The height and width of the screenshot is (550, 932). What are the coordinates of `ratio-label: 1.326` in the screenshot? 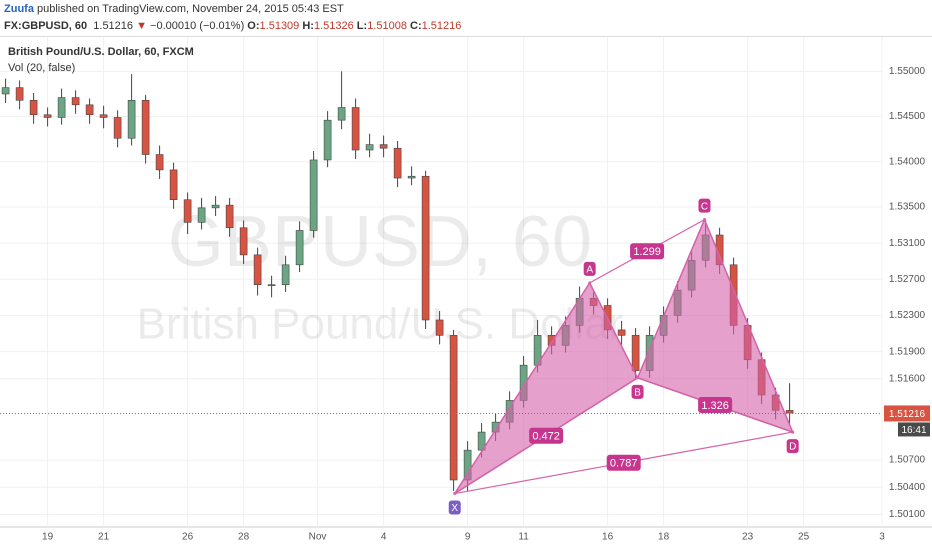 It's located at (715, 406).